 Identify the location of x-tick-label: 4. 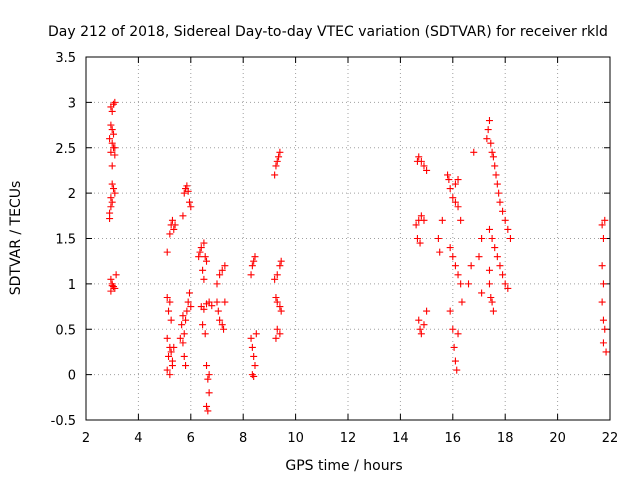
(138, 438).